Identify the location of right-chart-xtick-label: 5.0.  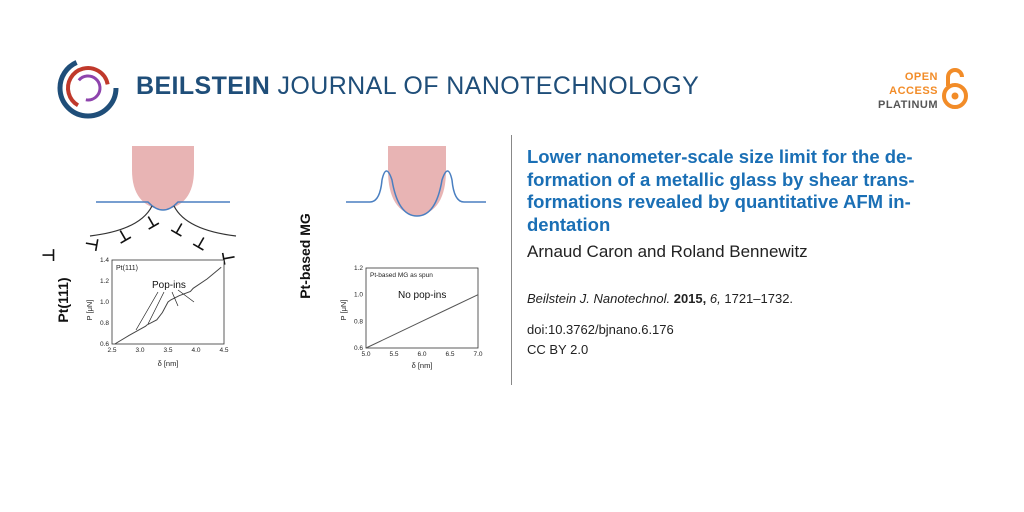
(365, 354).